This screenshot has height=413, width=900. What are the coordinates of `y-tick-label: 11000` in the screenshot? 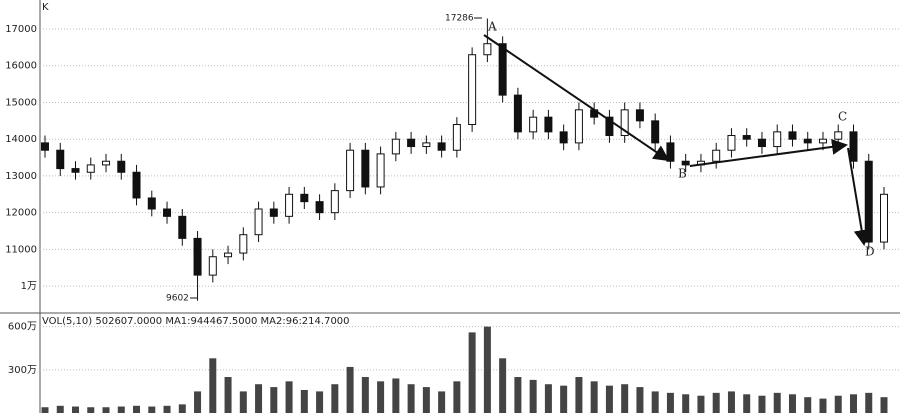 It's located at (21, 249).